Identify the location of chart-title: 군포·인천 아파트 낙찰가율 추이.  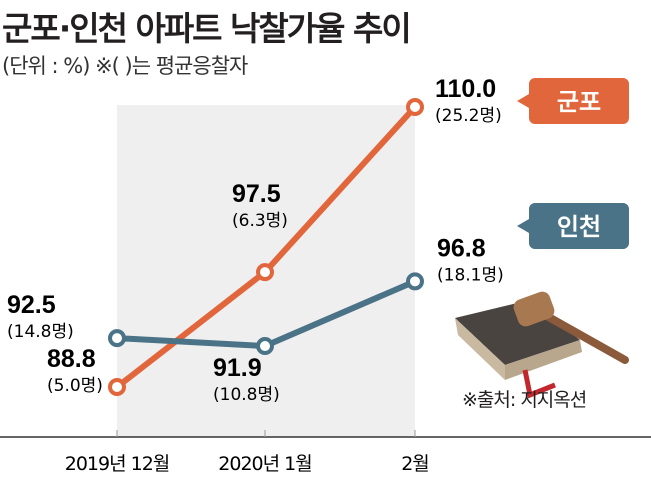
(207, 28).